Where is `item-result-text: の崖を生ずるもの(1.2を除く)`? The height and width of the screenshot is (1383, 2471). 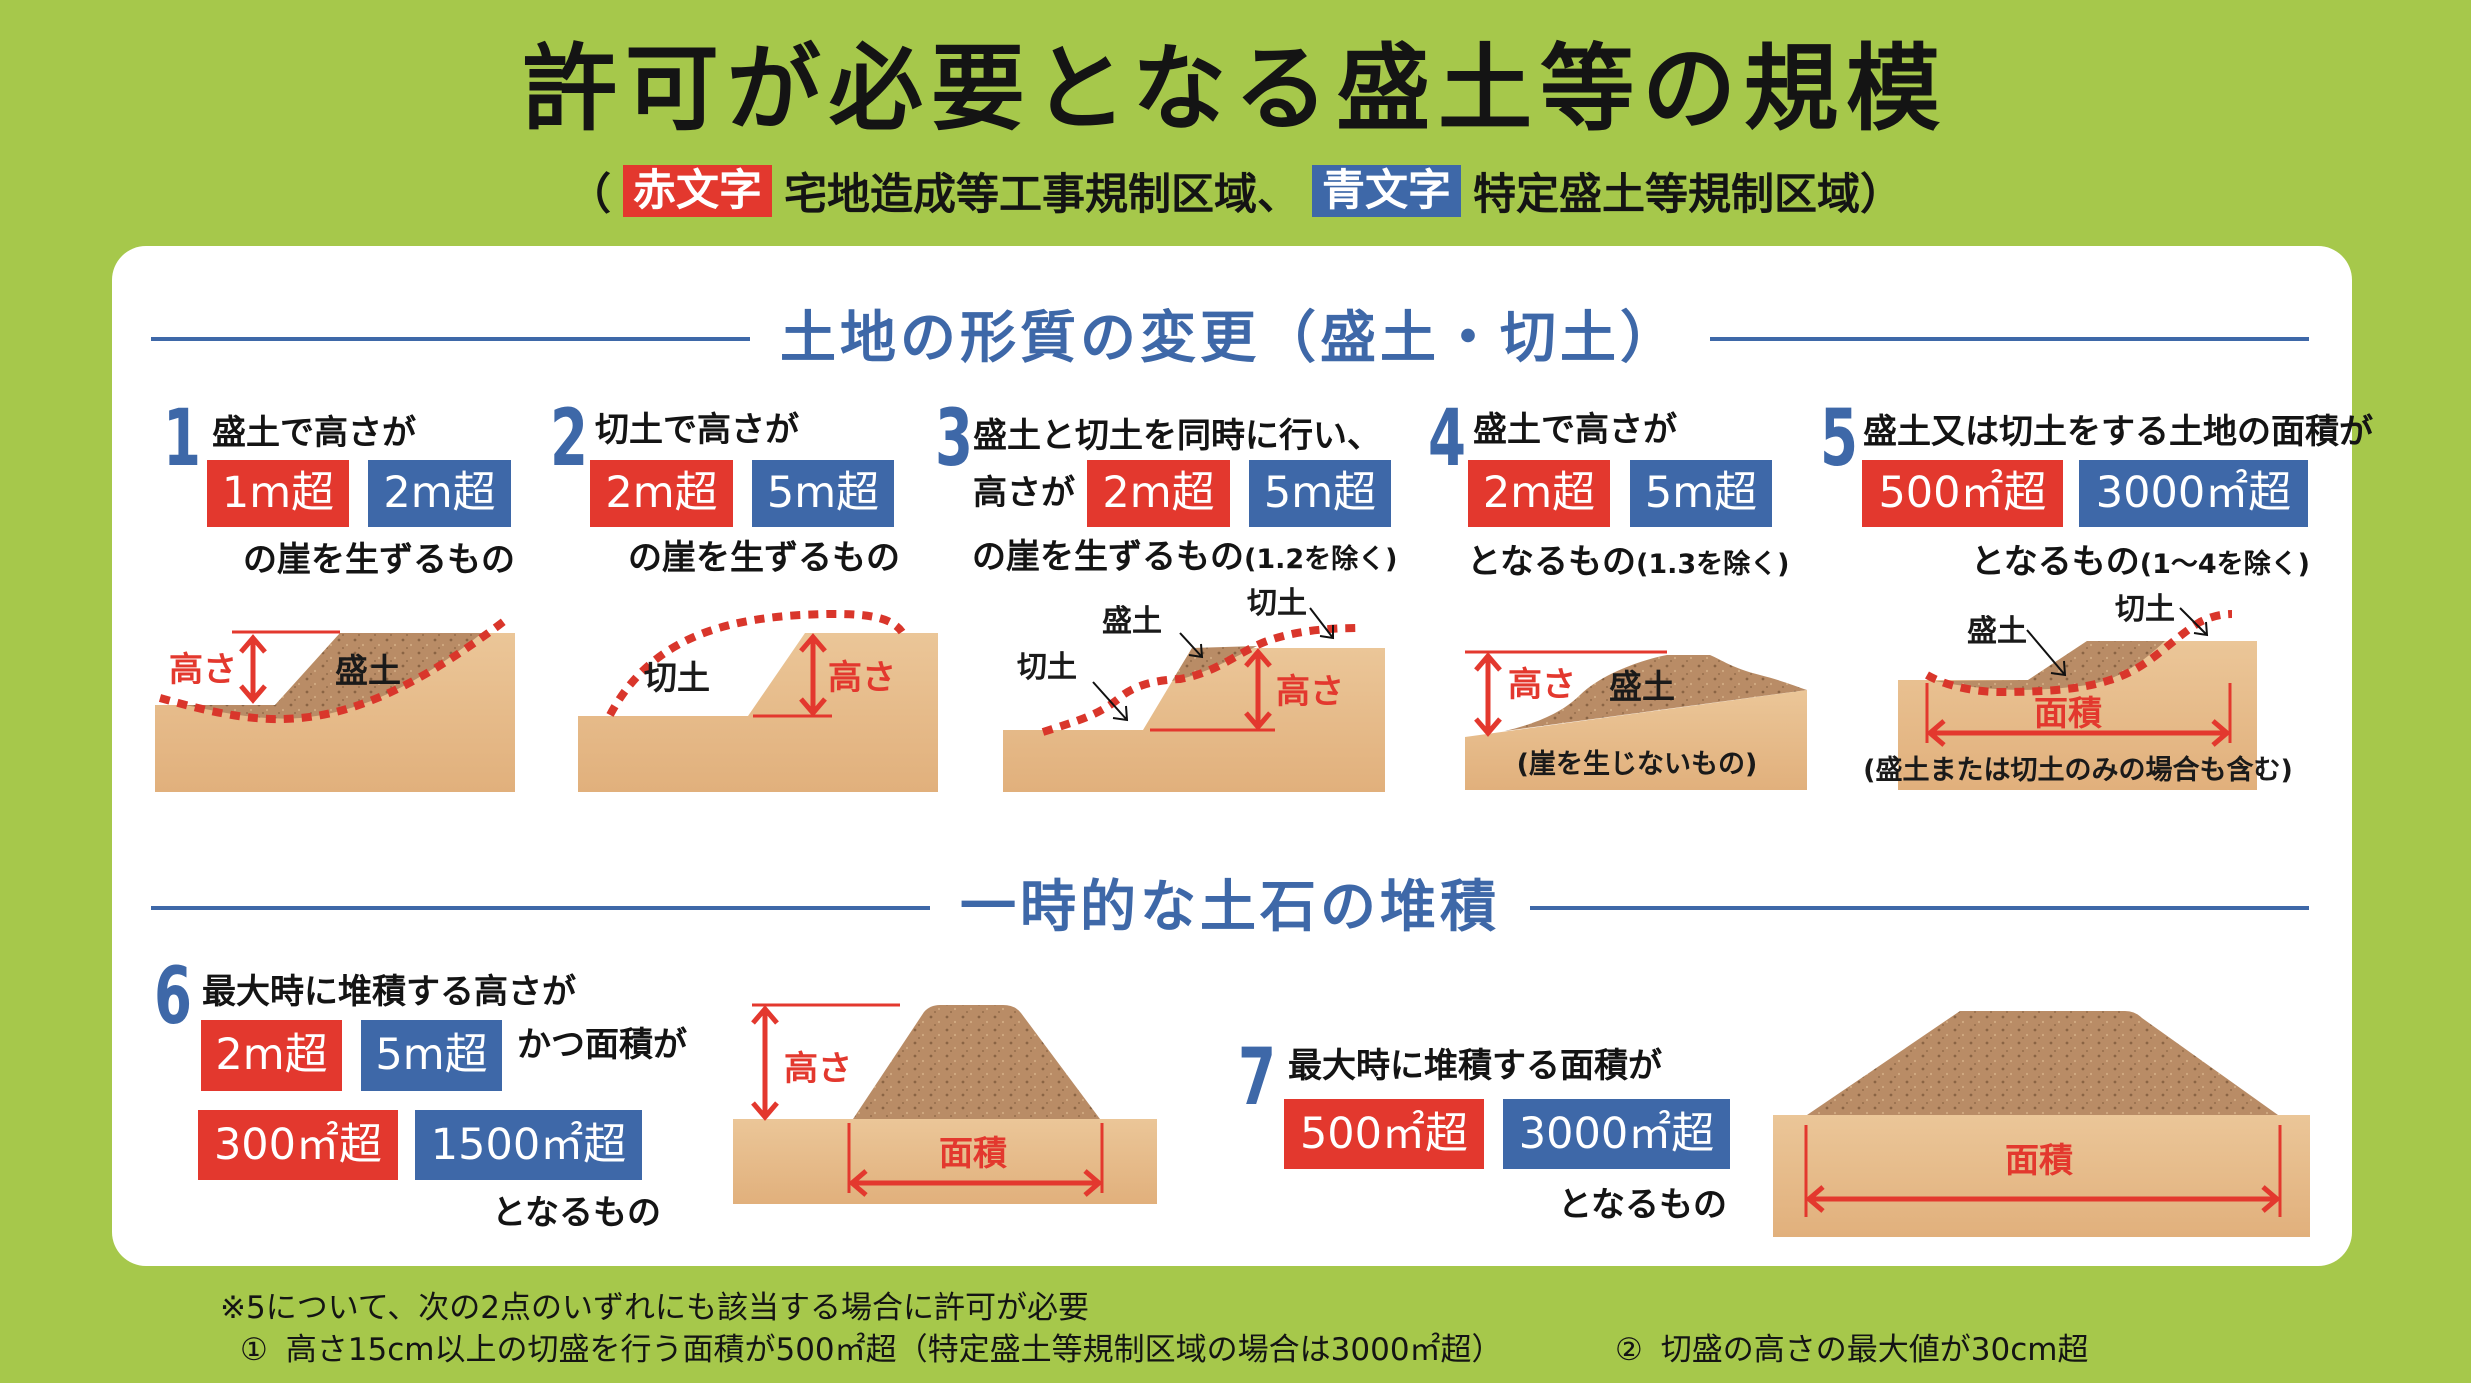
item-result-text: の崖を生ずるもの(1.2を除く) is located at coordinates (1185, 558).